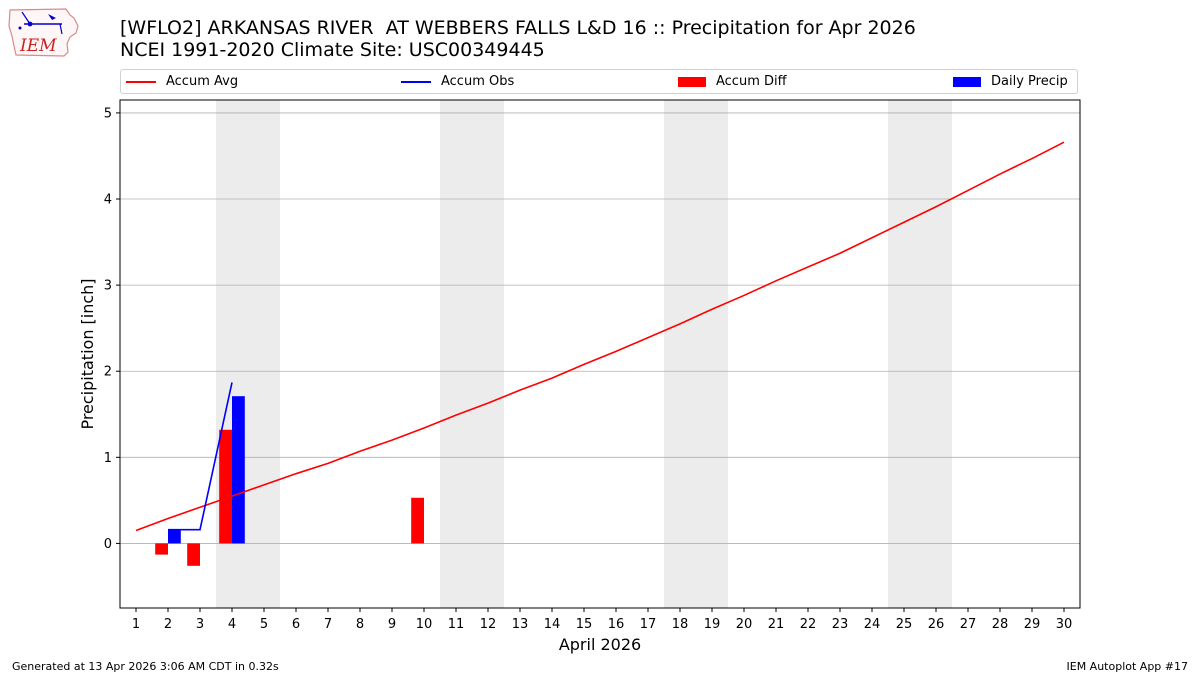  I want to click on legend-label-accum-avg: Accum Avg, so click(202, 81).